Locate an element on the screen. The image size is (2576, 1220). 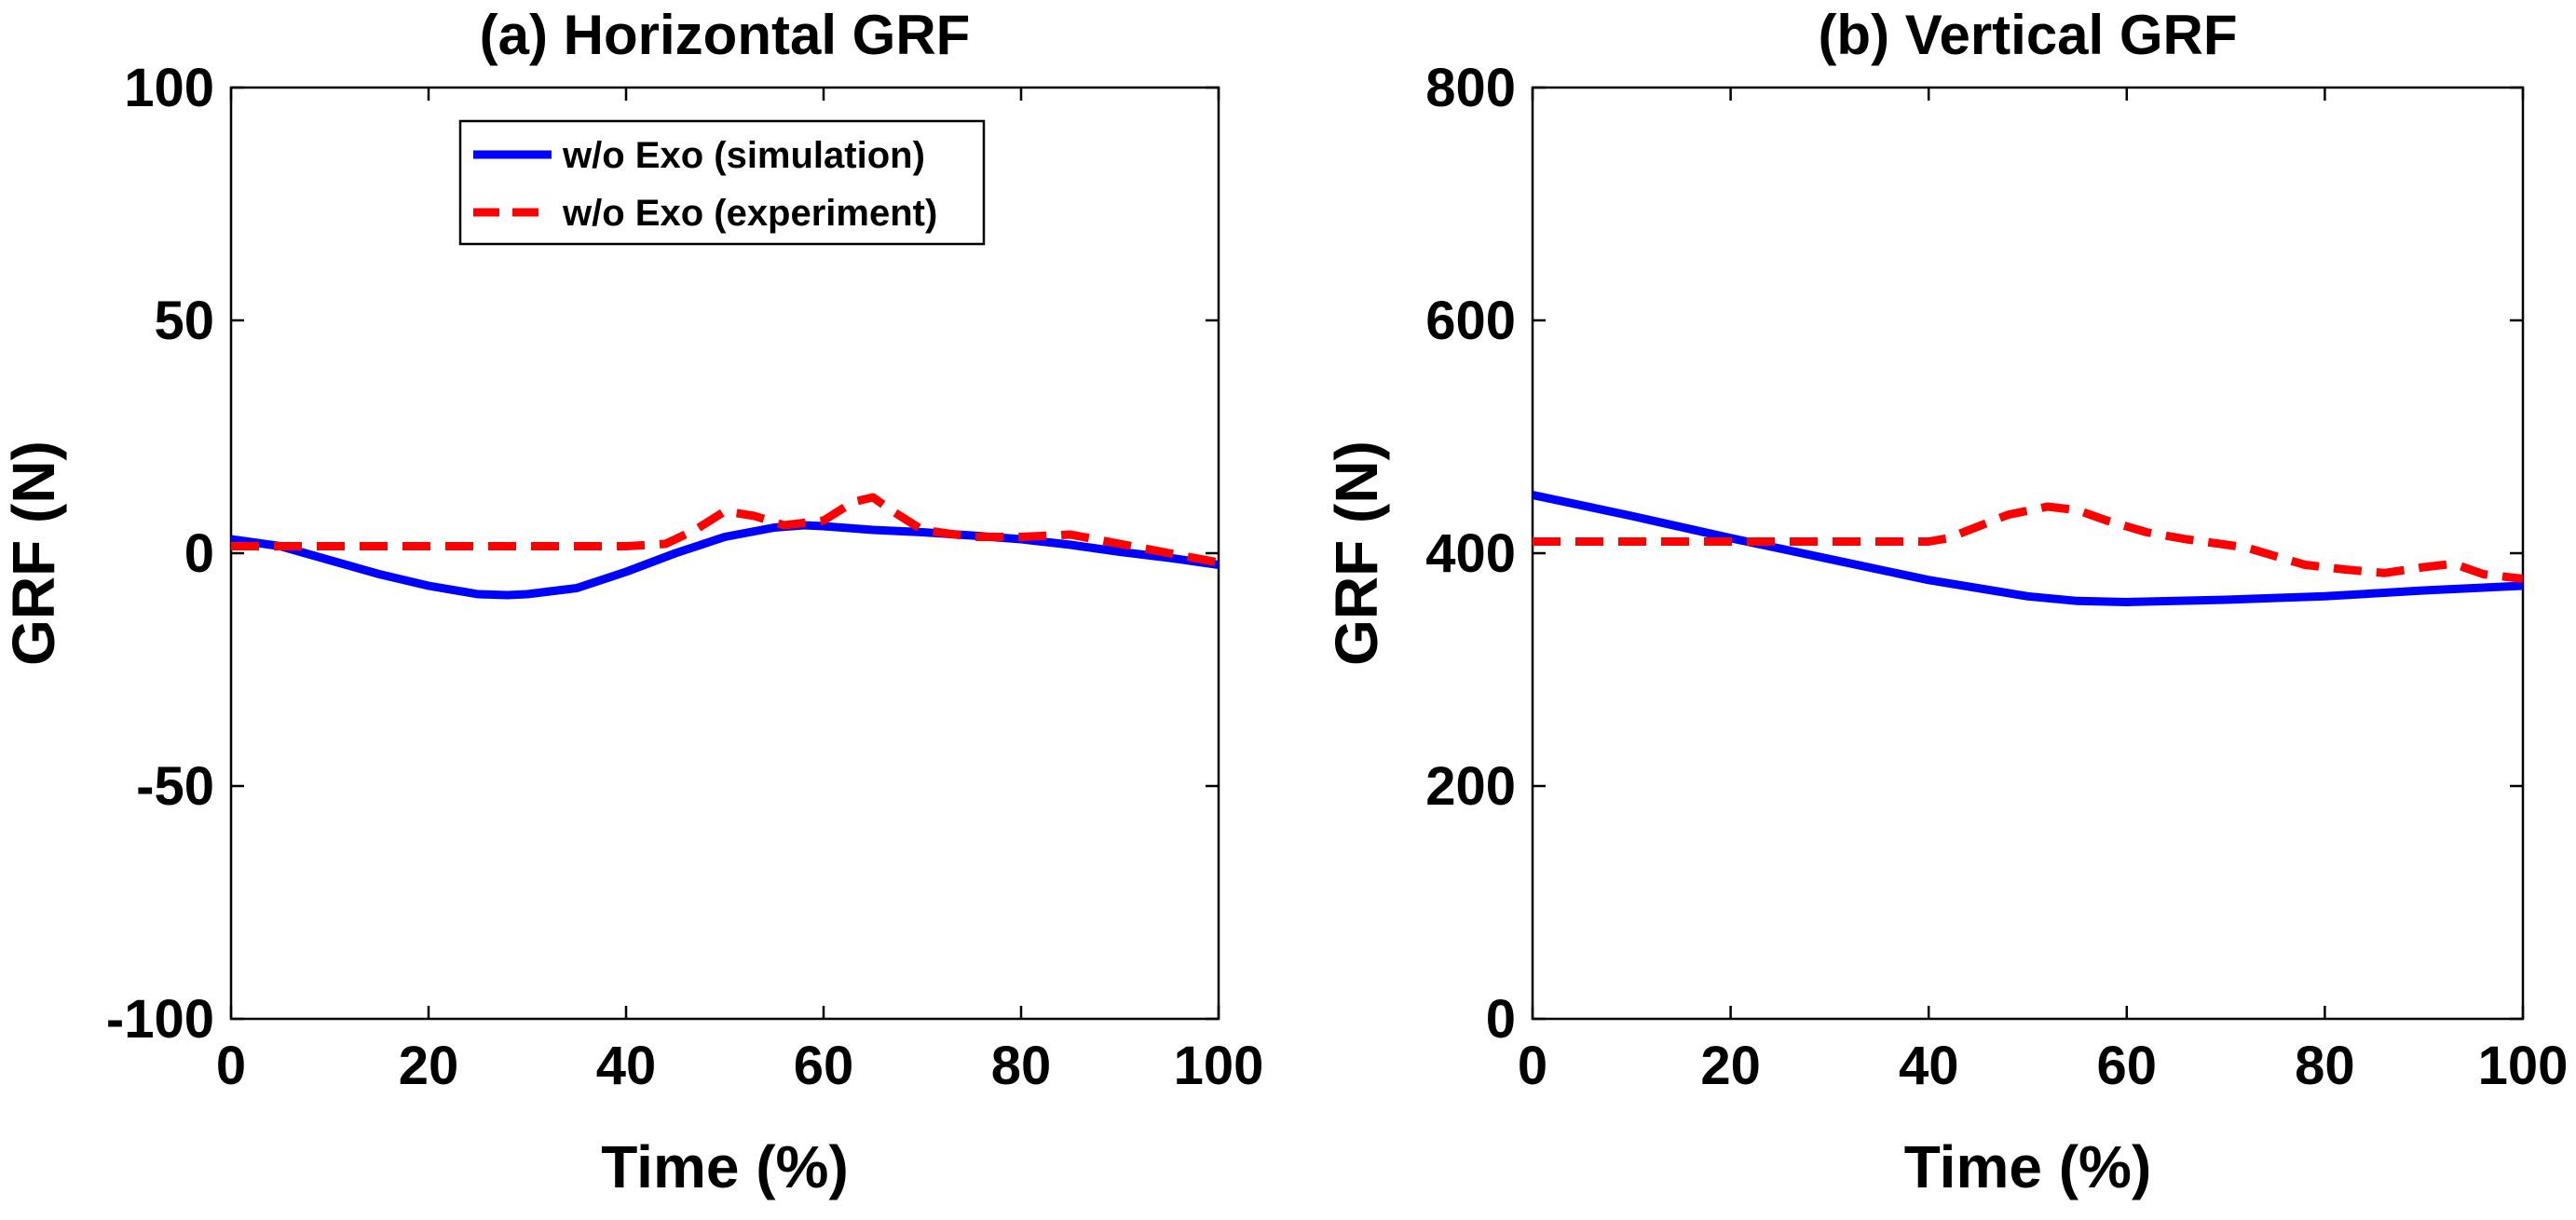
y-tick-label: -100 is located at coordinates (160, 1019).